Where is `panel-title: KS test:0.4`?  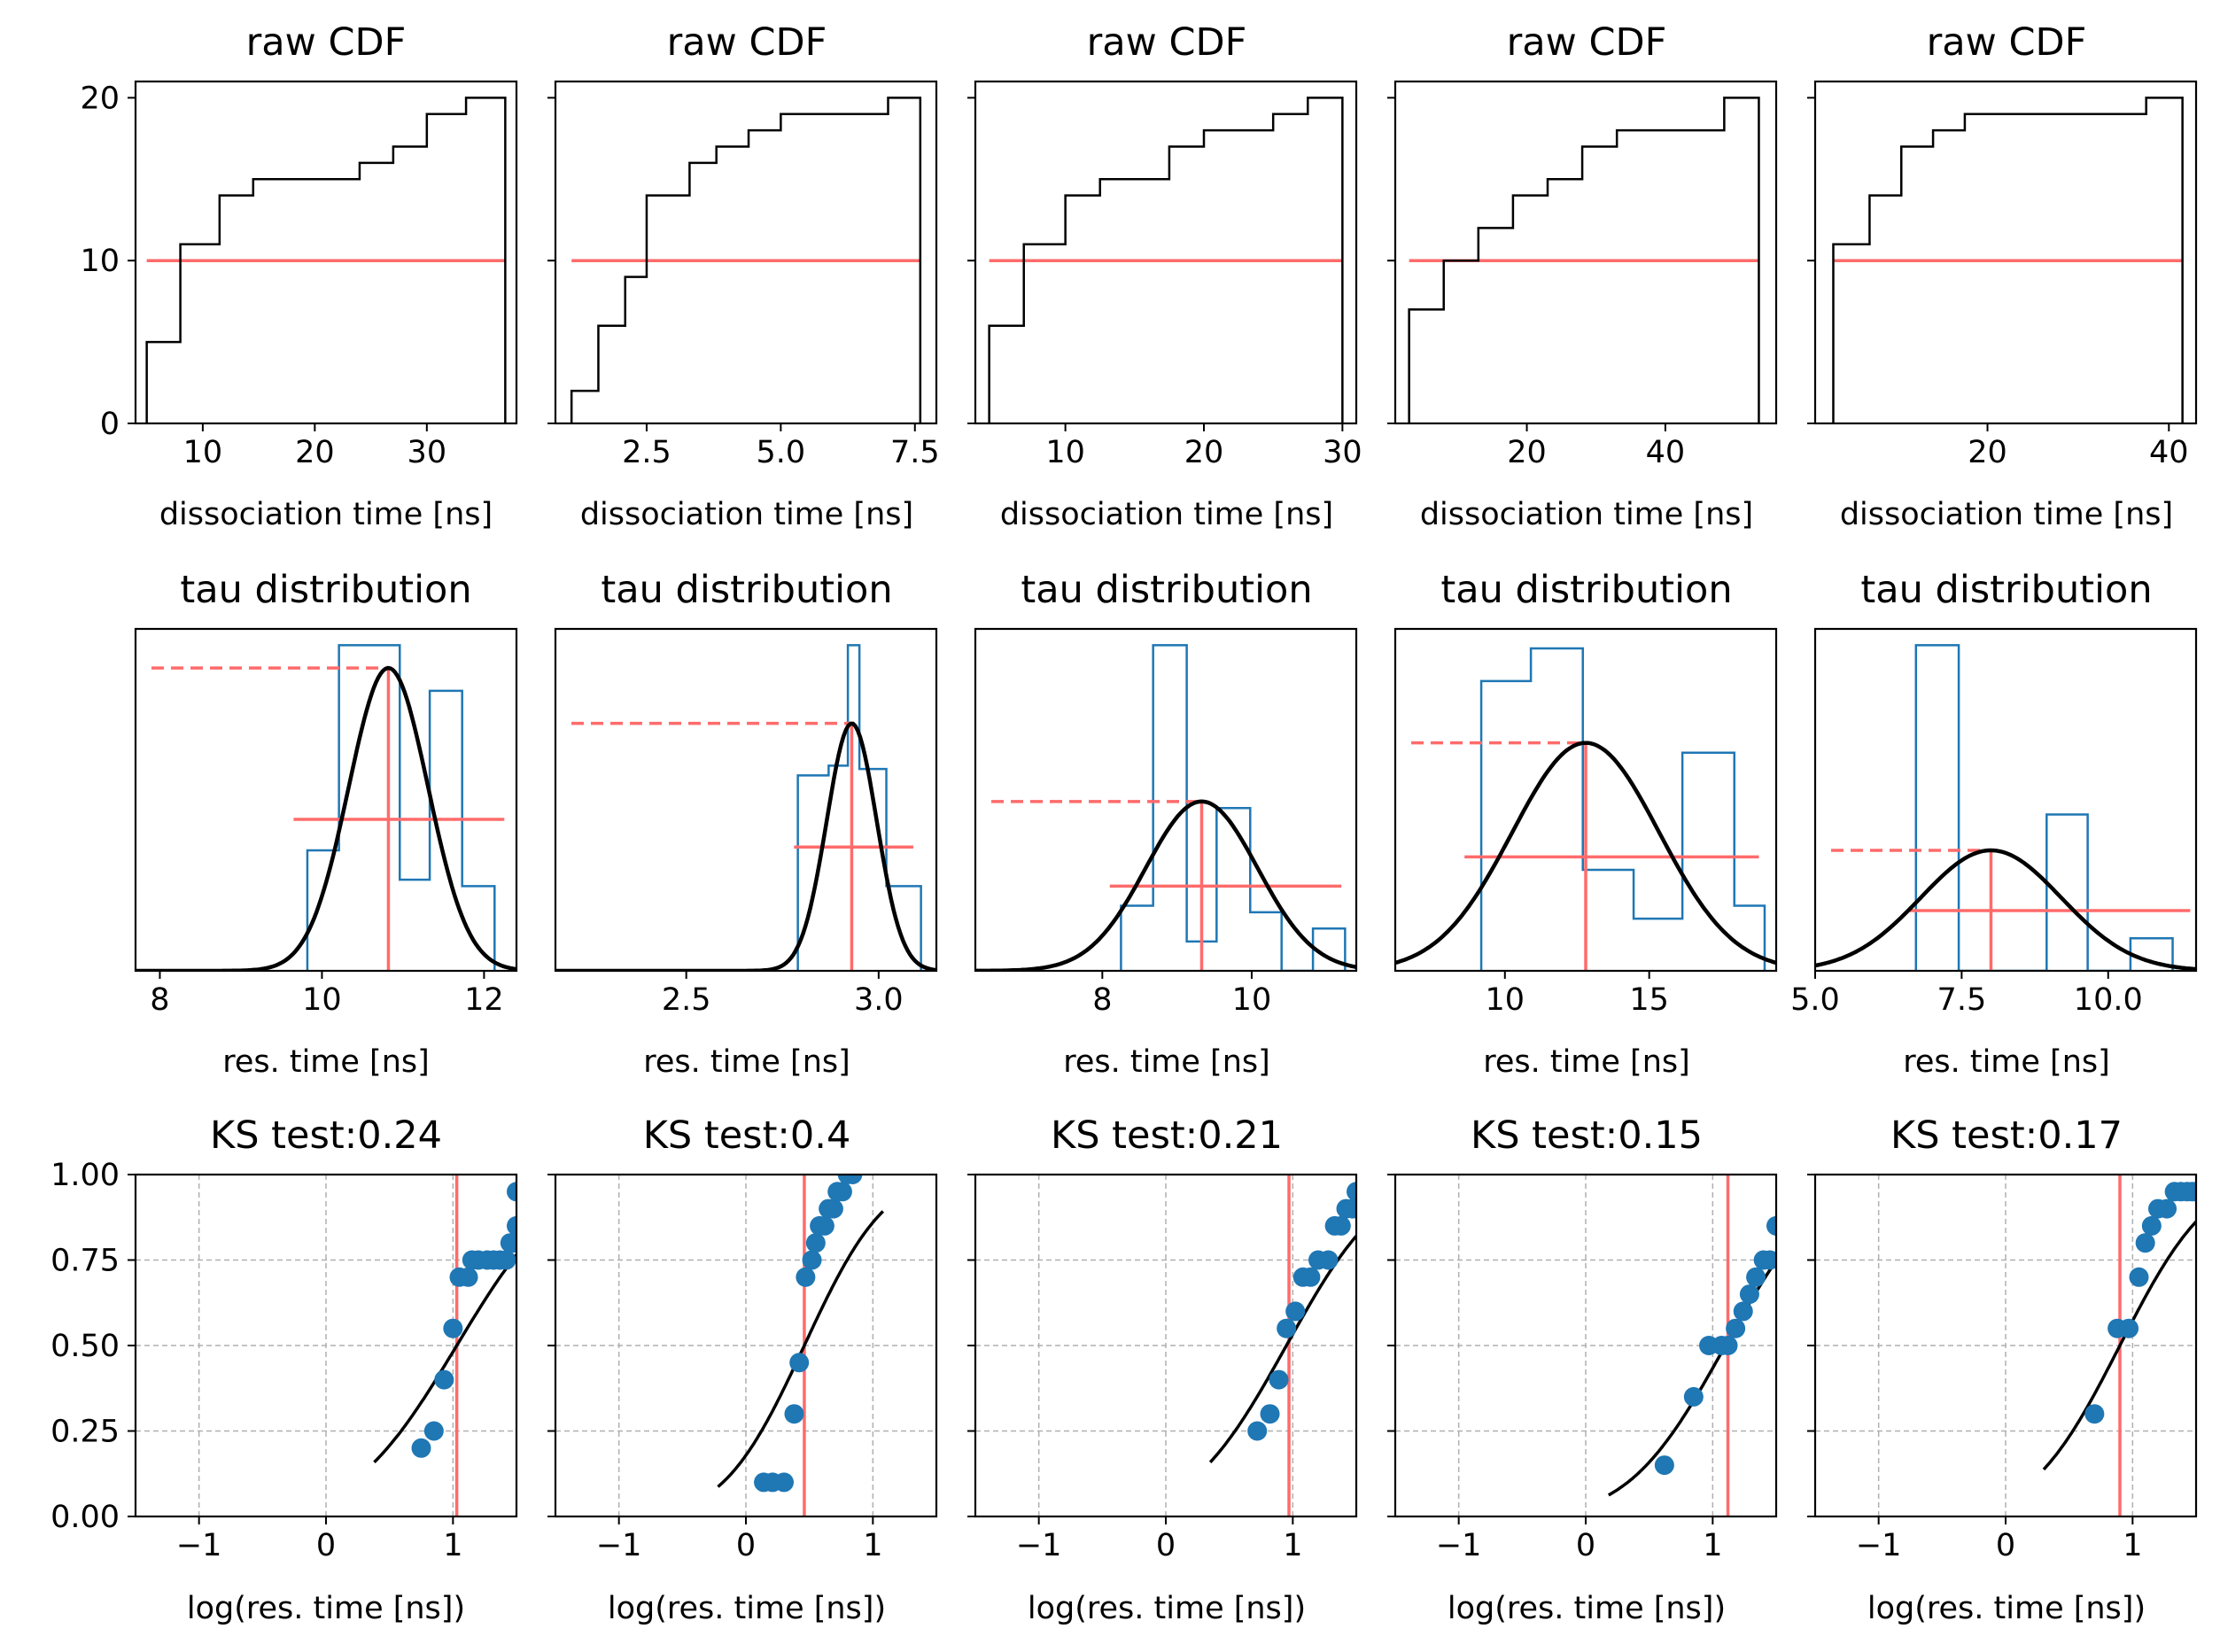 panel-title: KS test:0.4 is located at coordinates (747, 1136).